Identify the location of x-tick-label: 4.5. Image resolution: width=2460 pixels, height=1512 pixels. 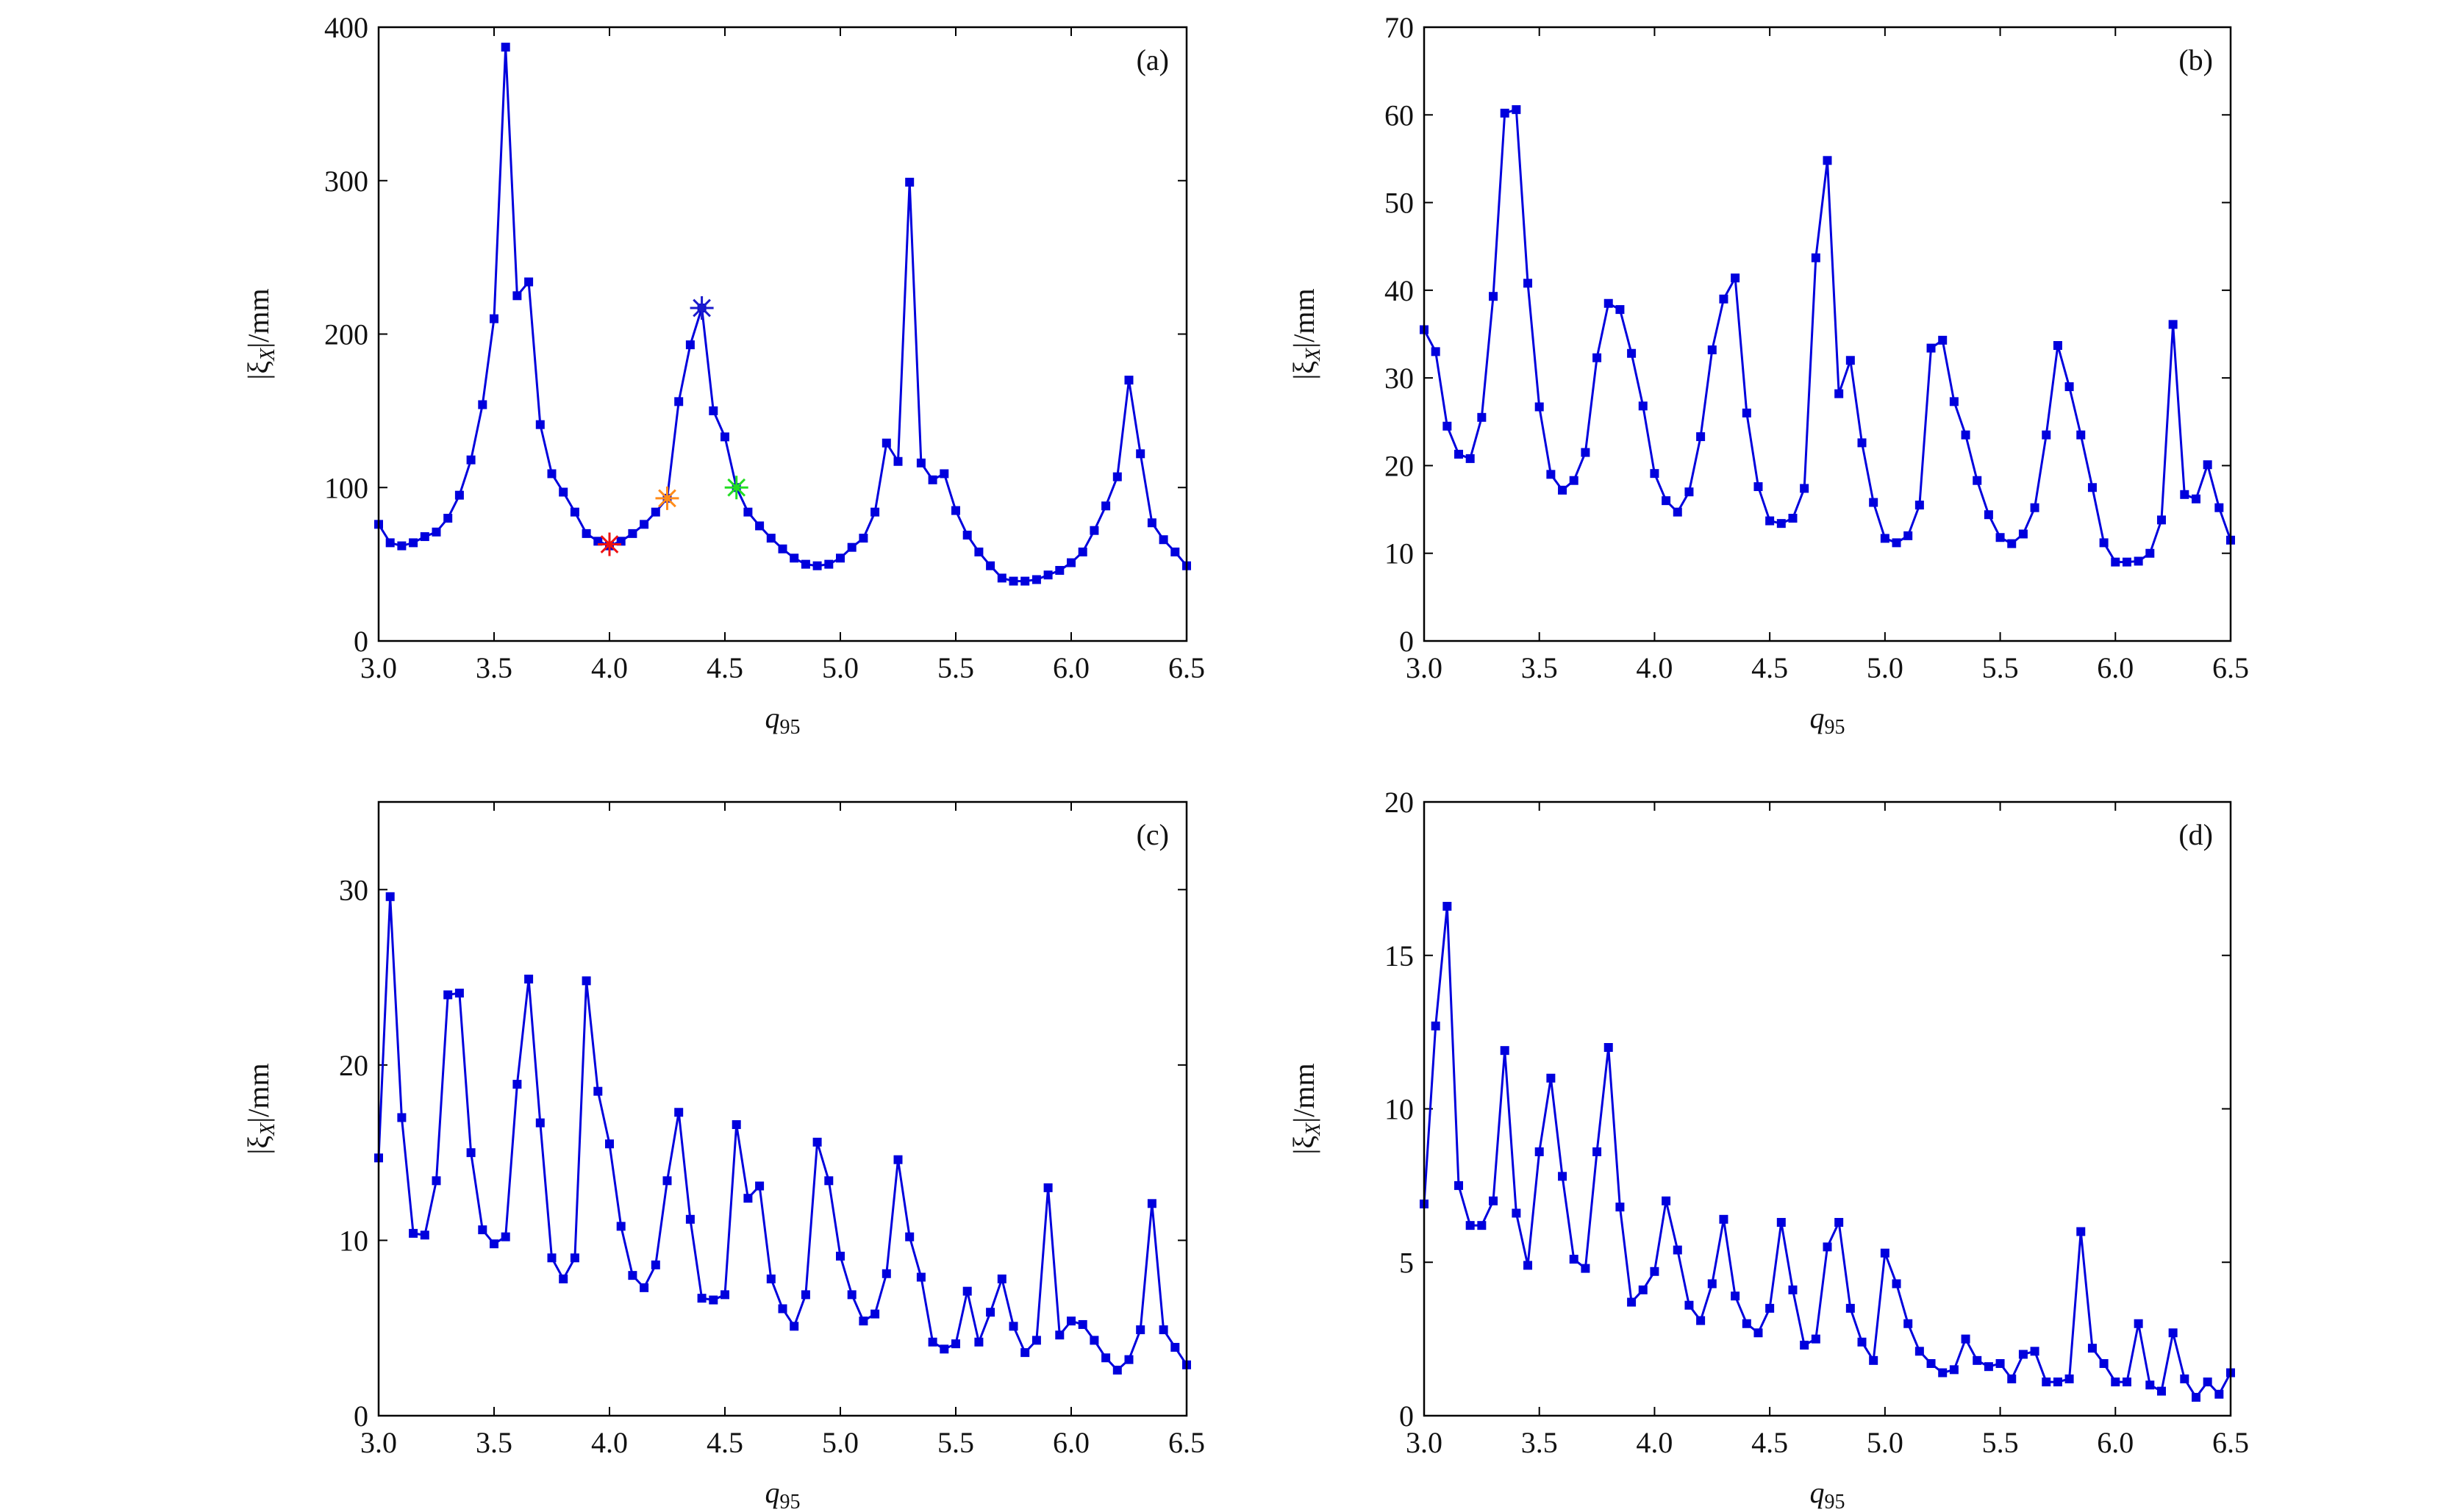
(1769, 667).